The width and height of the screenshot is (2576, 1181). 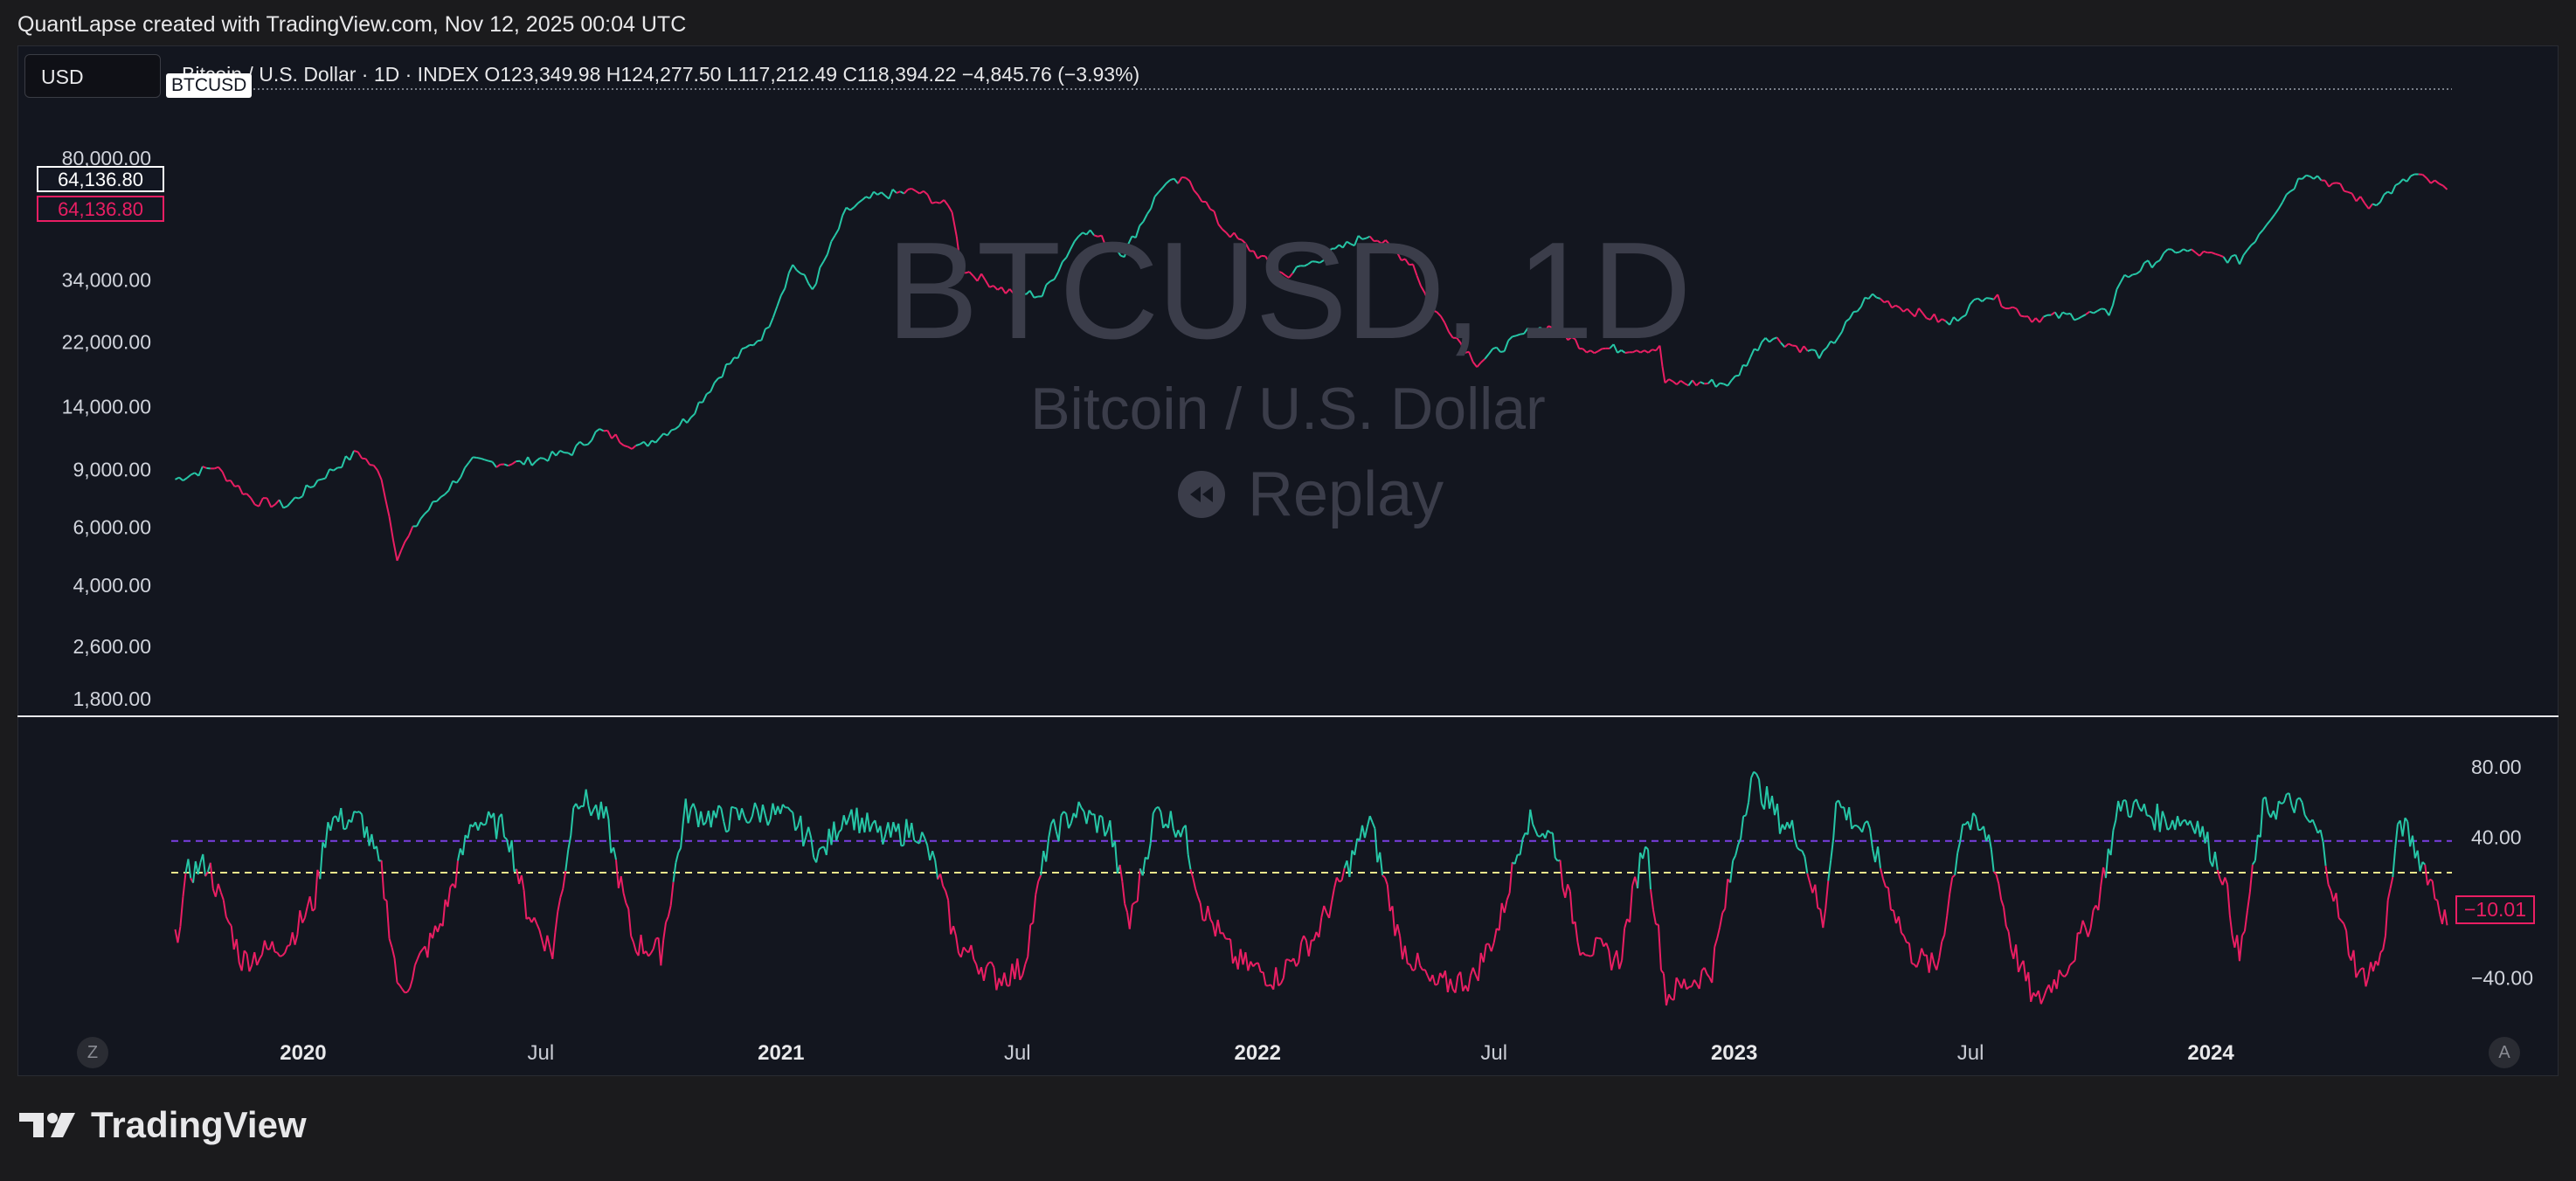 I want to click on time-axis-tick-label: 2023, so click(x=1734, y=1053).